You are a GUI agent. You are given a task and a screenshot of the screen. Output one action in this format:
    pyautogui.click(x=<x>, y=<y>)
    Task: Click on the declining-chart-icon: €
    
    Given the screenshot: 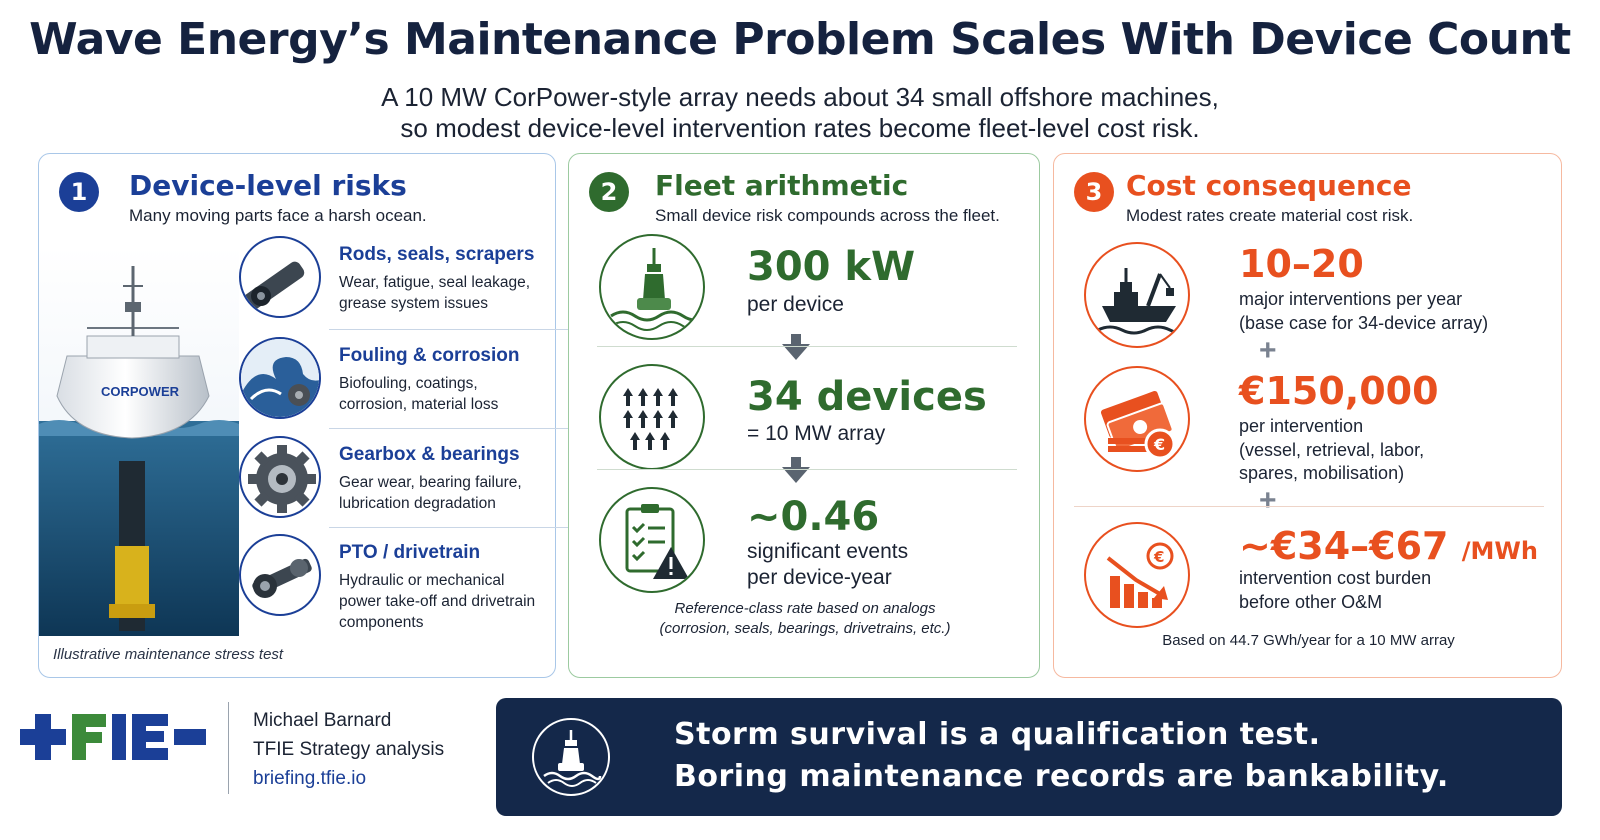 What is the action you would take?
    pyautogui.click(x=1137, y=575)
    